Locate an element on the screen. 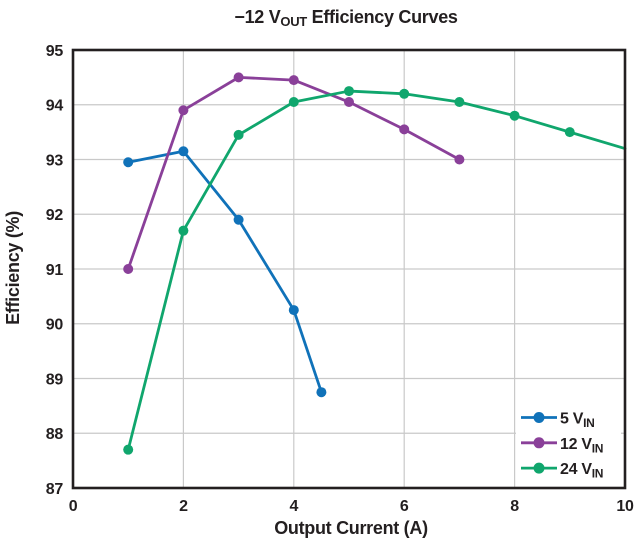 This screenshot has width=643, height=551. legend-label-12-vin: 12 VIN is located at coordinates (581, 446).